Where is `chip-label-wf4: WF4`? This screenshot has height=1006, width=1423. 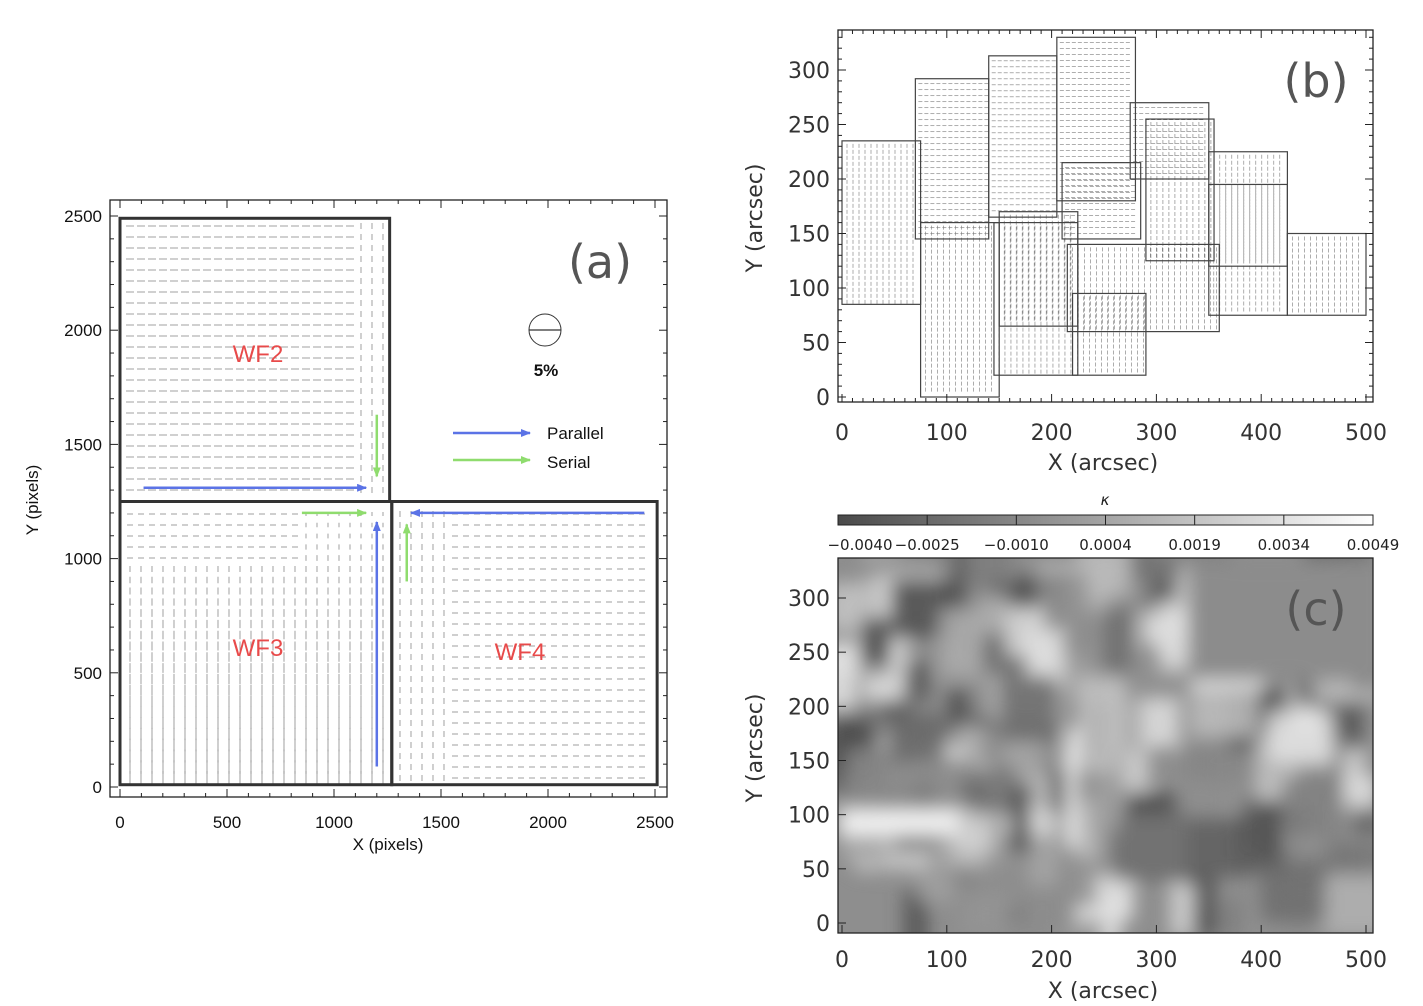
chip-label-wf4: WF4 is located at coordinates (520, 652).